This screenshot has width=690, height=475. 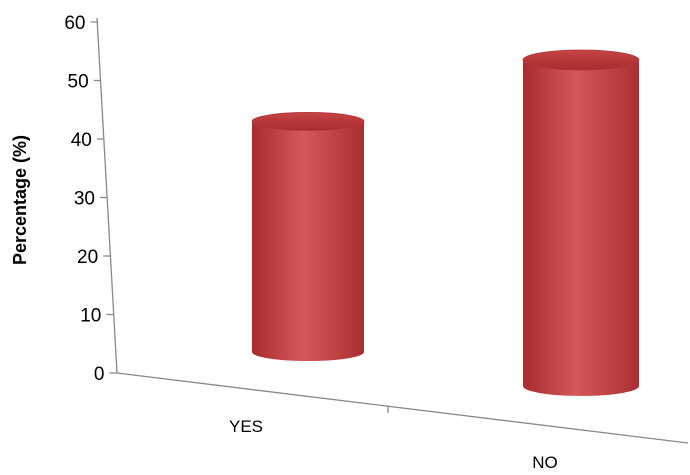 I want to click on y-tick-label: 60, so click(x=74, y=23).